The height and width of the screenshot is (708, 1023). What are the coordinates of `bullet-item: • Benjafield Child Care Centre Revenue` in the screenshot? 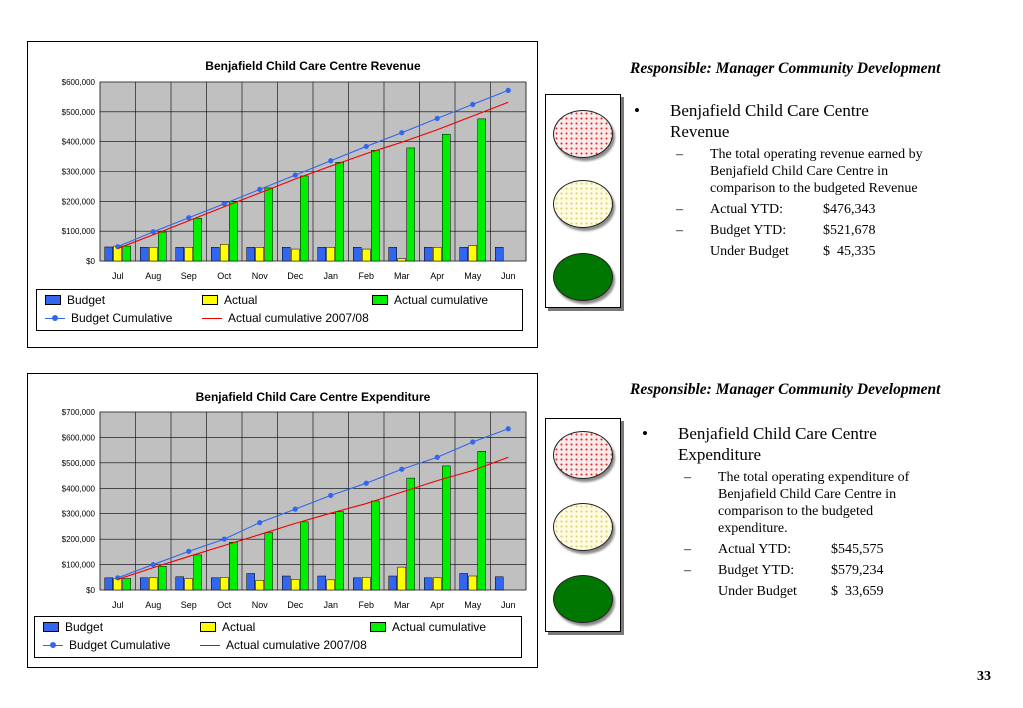 It's located at (795, 121).